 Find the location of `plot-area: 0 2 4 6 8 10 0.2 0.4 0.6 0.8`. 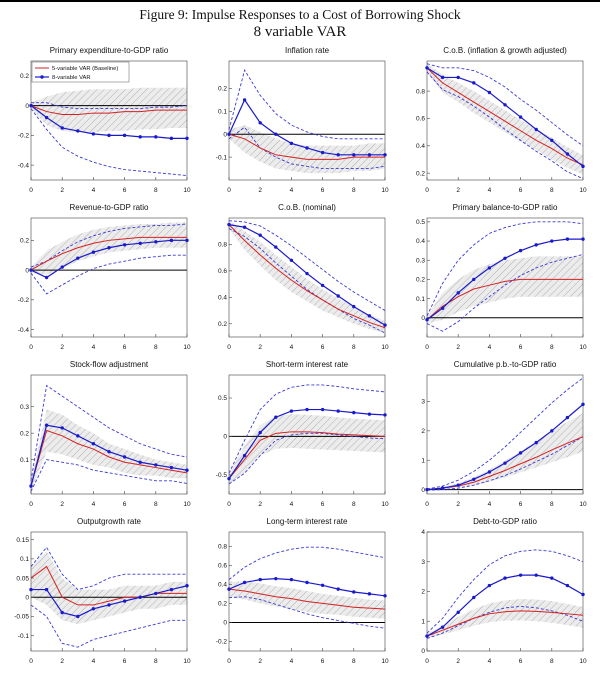

plot-area: 0 2 4 6 8 10 0.2 0.4 0.6 0.8 is located at coordinates (297, 283).